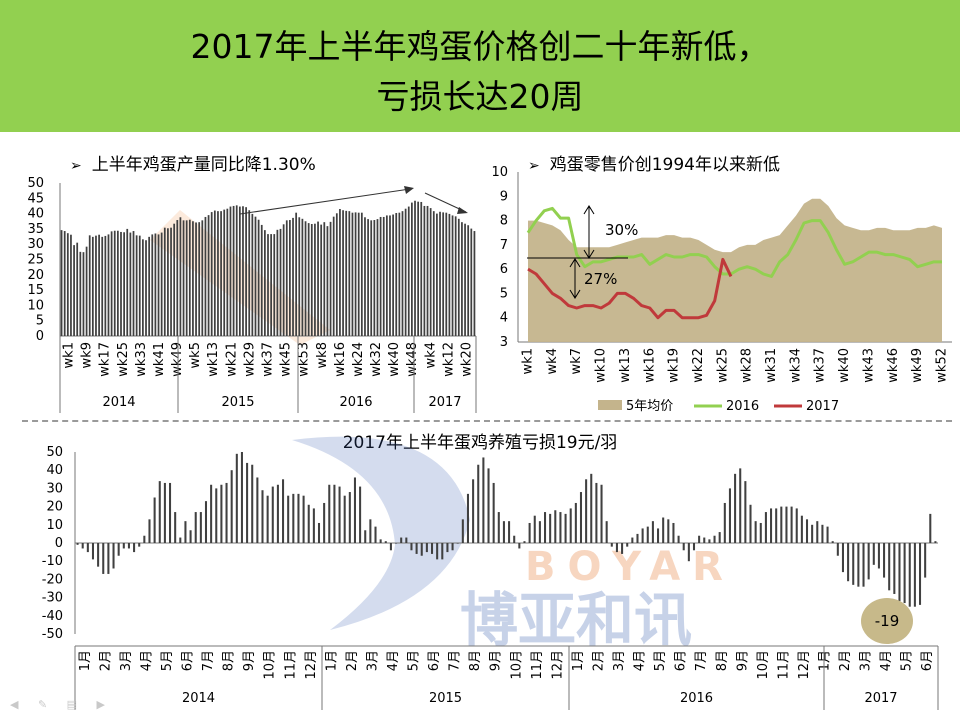 The width and height of the screenshot is (960, 720). Describe the element at coordinates (304, 359) in the screenshot. I see `x-tick-label: wk53` at that location.